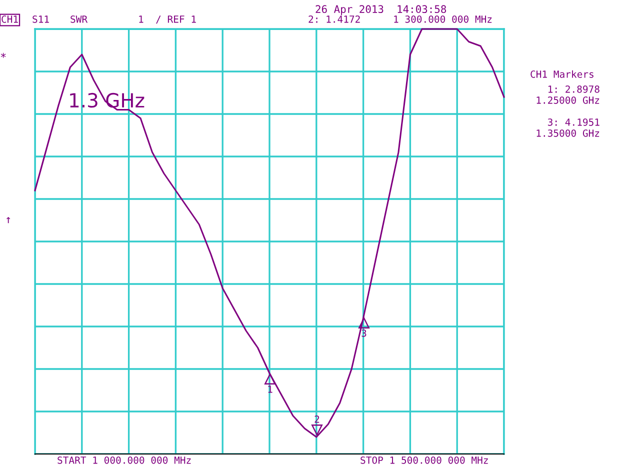 The width and height of the screenshot is (640, 465). What do you see at coordinates (568, 100) in the screenshot?
I see `text: 1.25000 GHz` at bounding box center [568, 100].